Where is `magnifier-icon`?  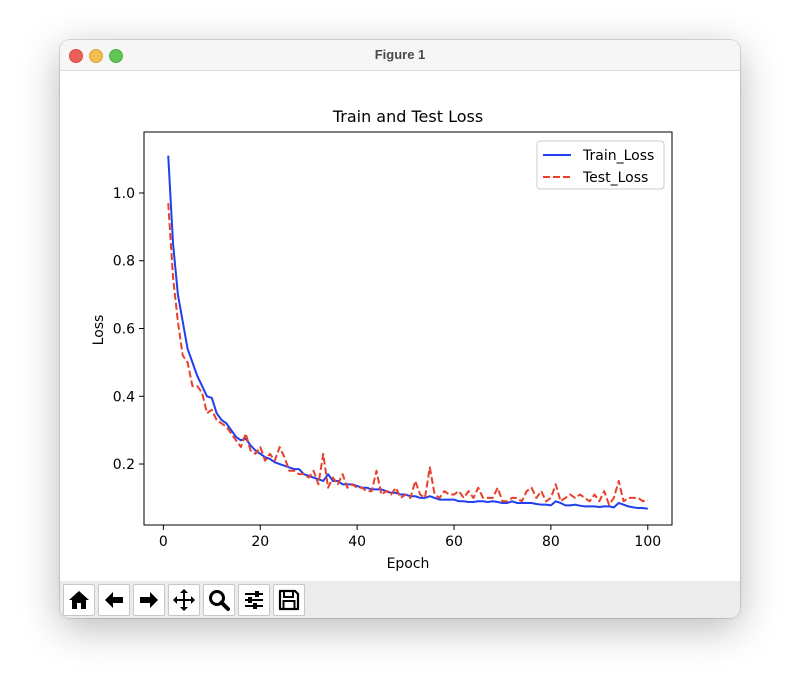
magnifier-icon is located at coordinates (219, 600).